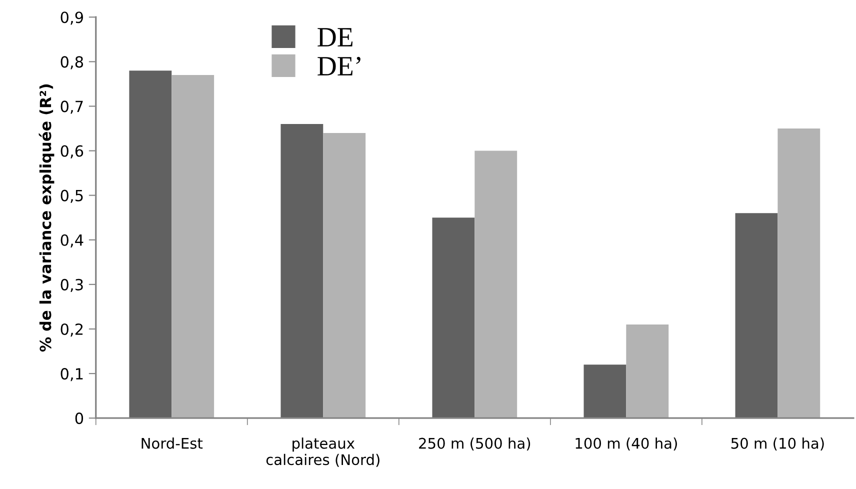  I want to click on y-tick-label: 0, so click(79, 418).